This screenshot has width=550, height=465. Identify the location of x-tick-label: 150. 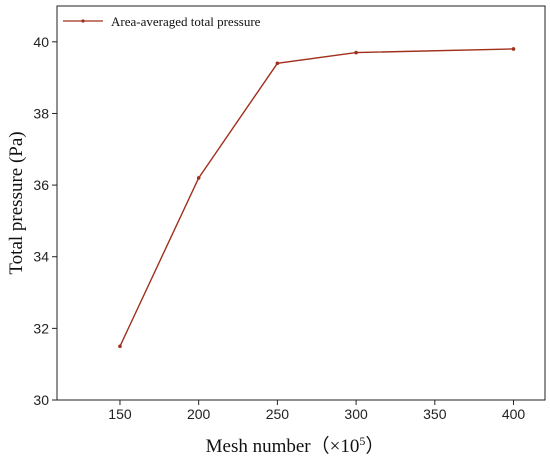
(120, 414).